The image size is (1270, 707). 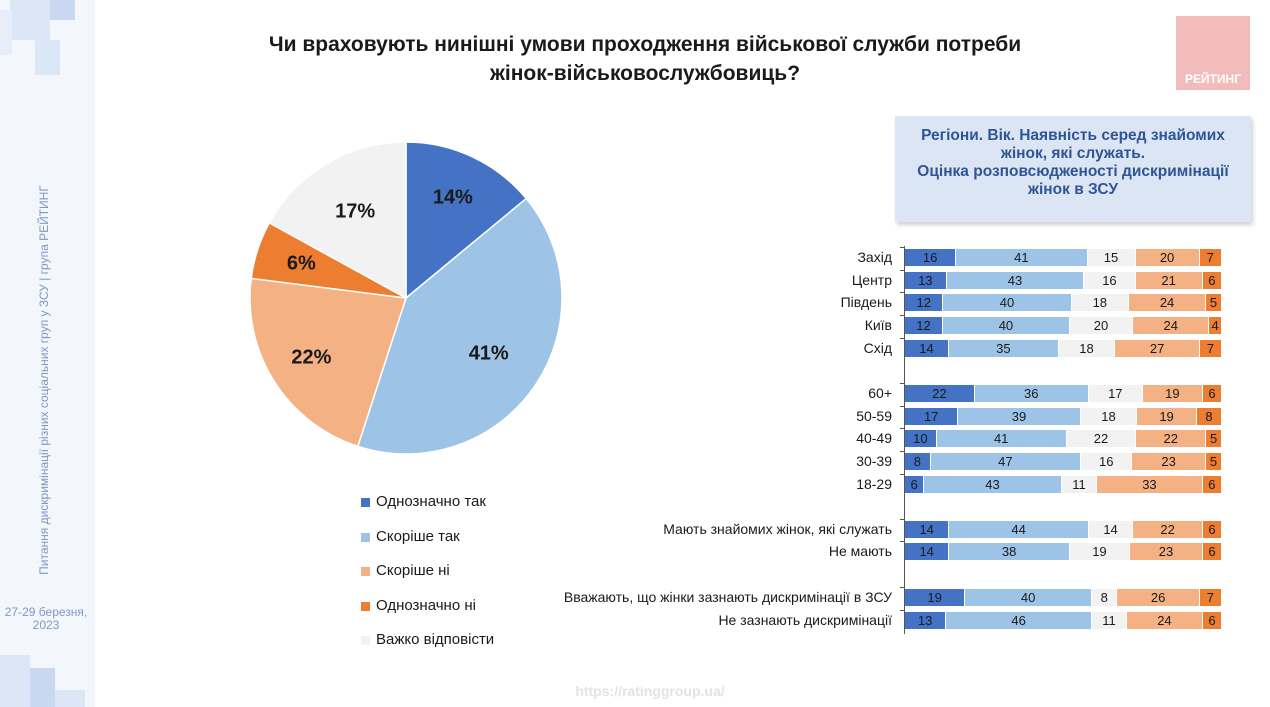 I want to click on bar-axis, so click(x=904, y=440).